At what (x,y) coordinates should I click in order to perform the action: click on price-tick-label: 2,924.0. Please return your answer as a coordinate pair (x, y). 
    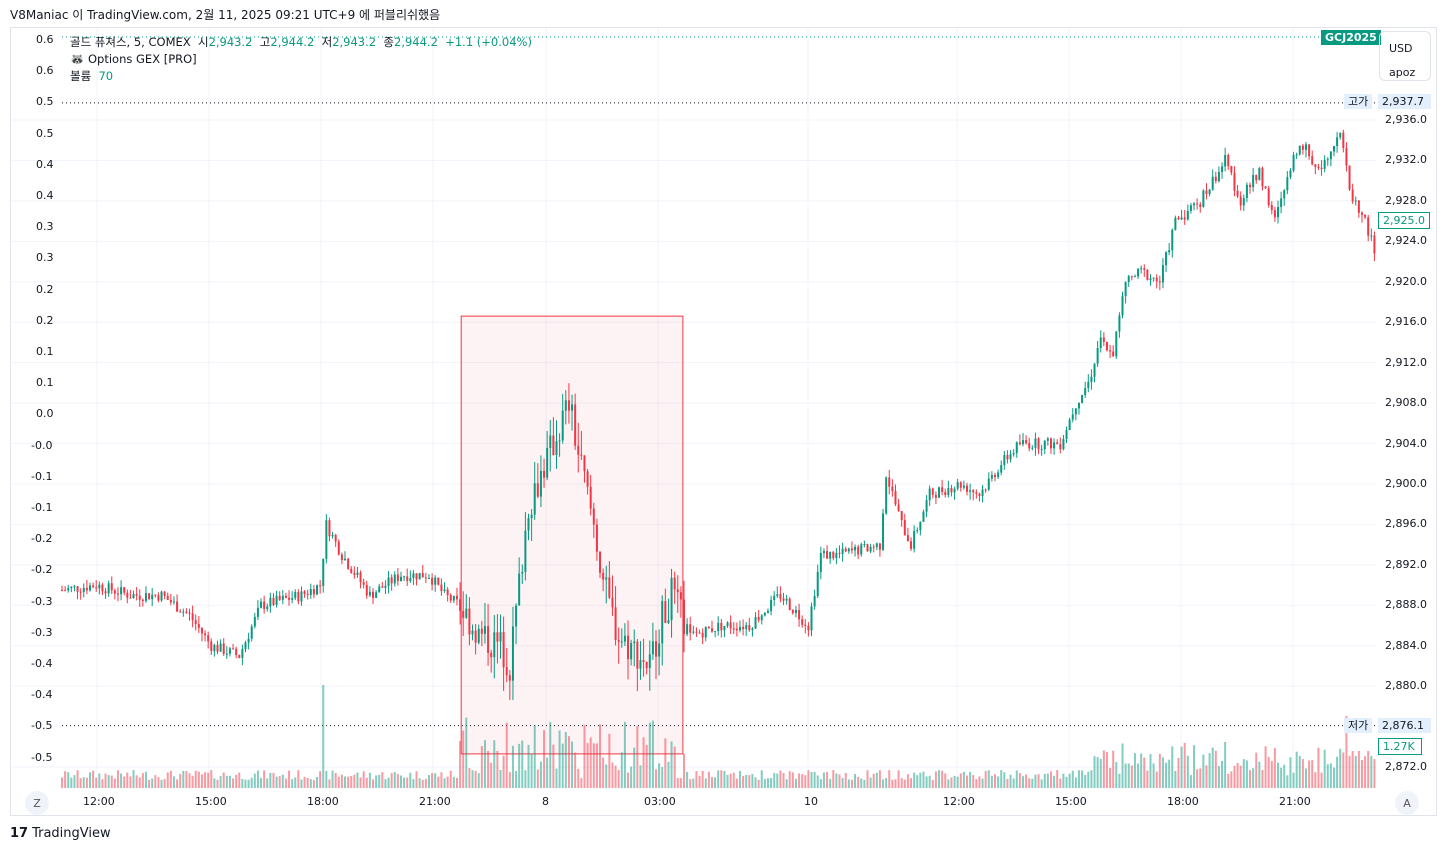
    Looking at the image, I should click on (1406, 241).